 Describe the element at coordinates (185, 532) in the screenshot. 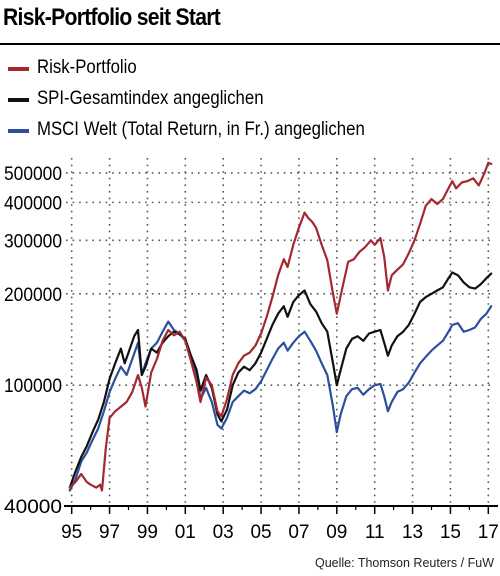

I see `x-tick-label: 01` at that location.